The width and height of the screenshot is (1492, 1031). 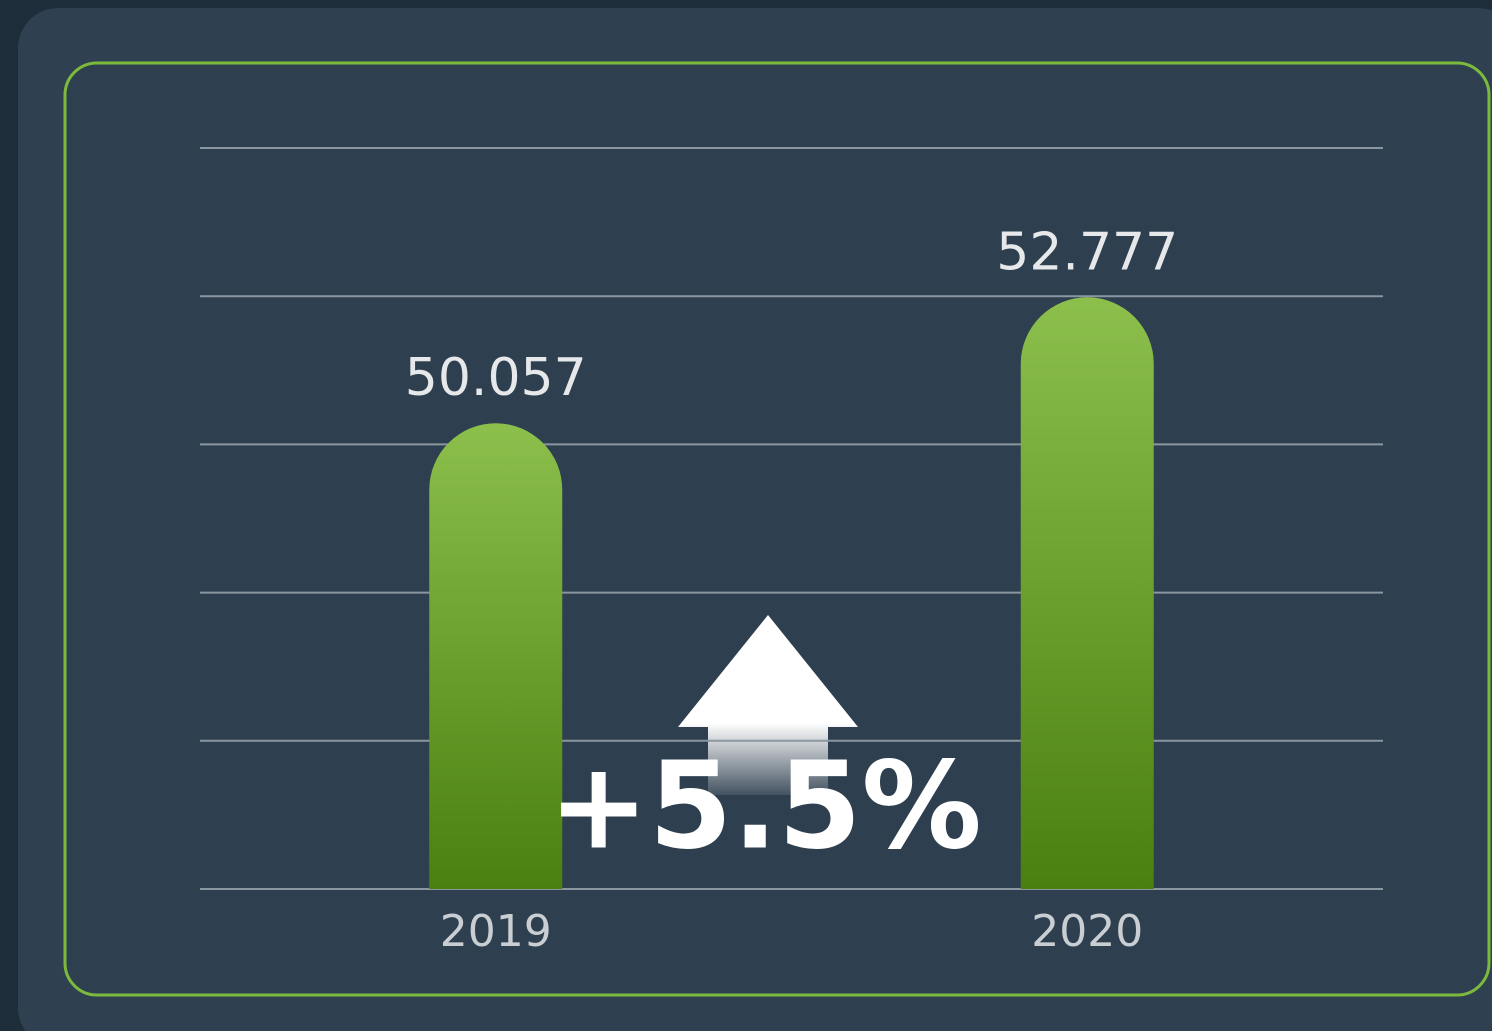 What do you see at coordinates (1087, 252) in the screenshot?
I see `value-label: 52.777` at bounding box center [1087, 252].